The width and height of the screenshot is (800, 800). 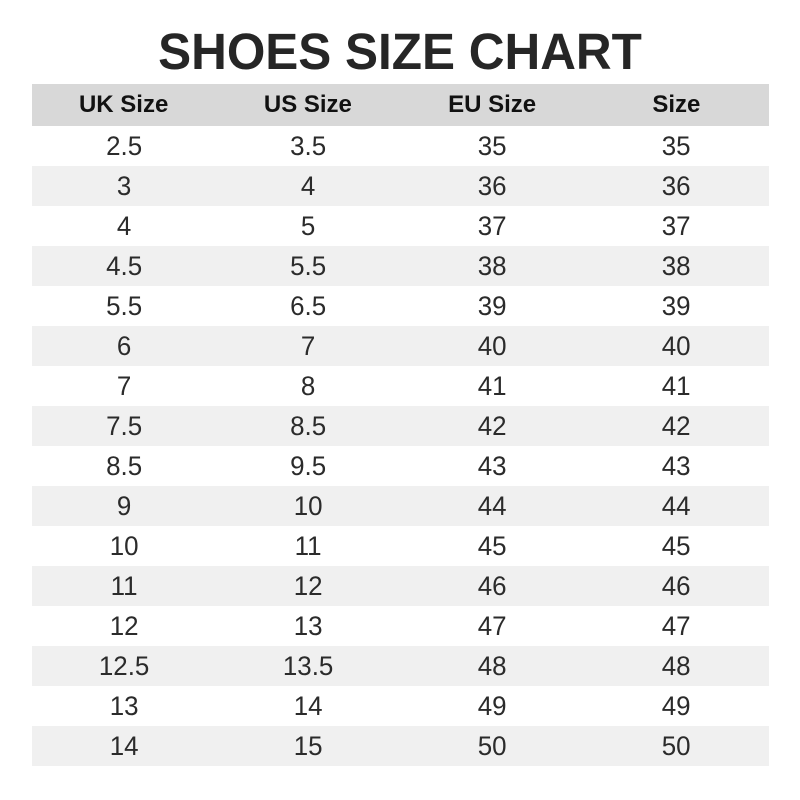 I want to click on size-cell: 4.5, so click(x=123, y=265).